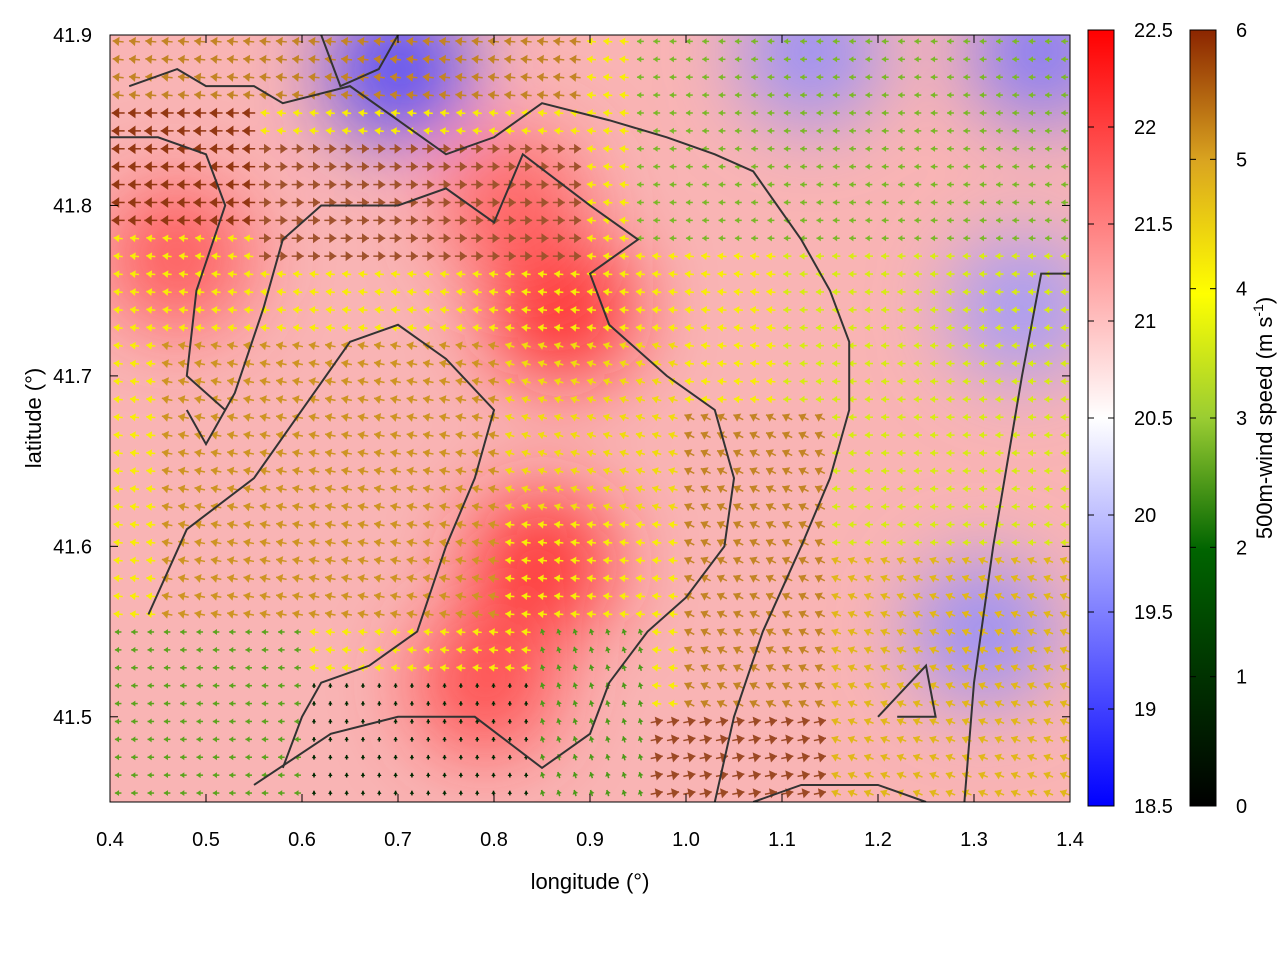  Describe the element at coordinates (72, 718) in the screenshot. I see `y-tick-label: 41.5` at that location.